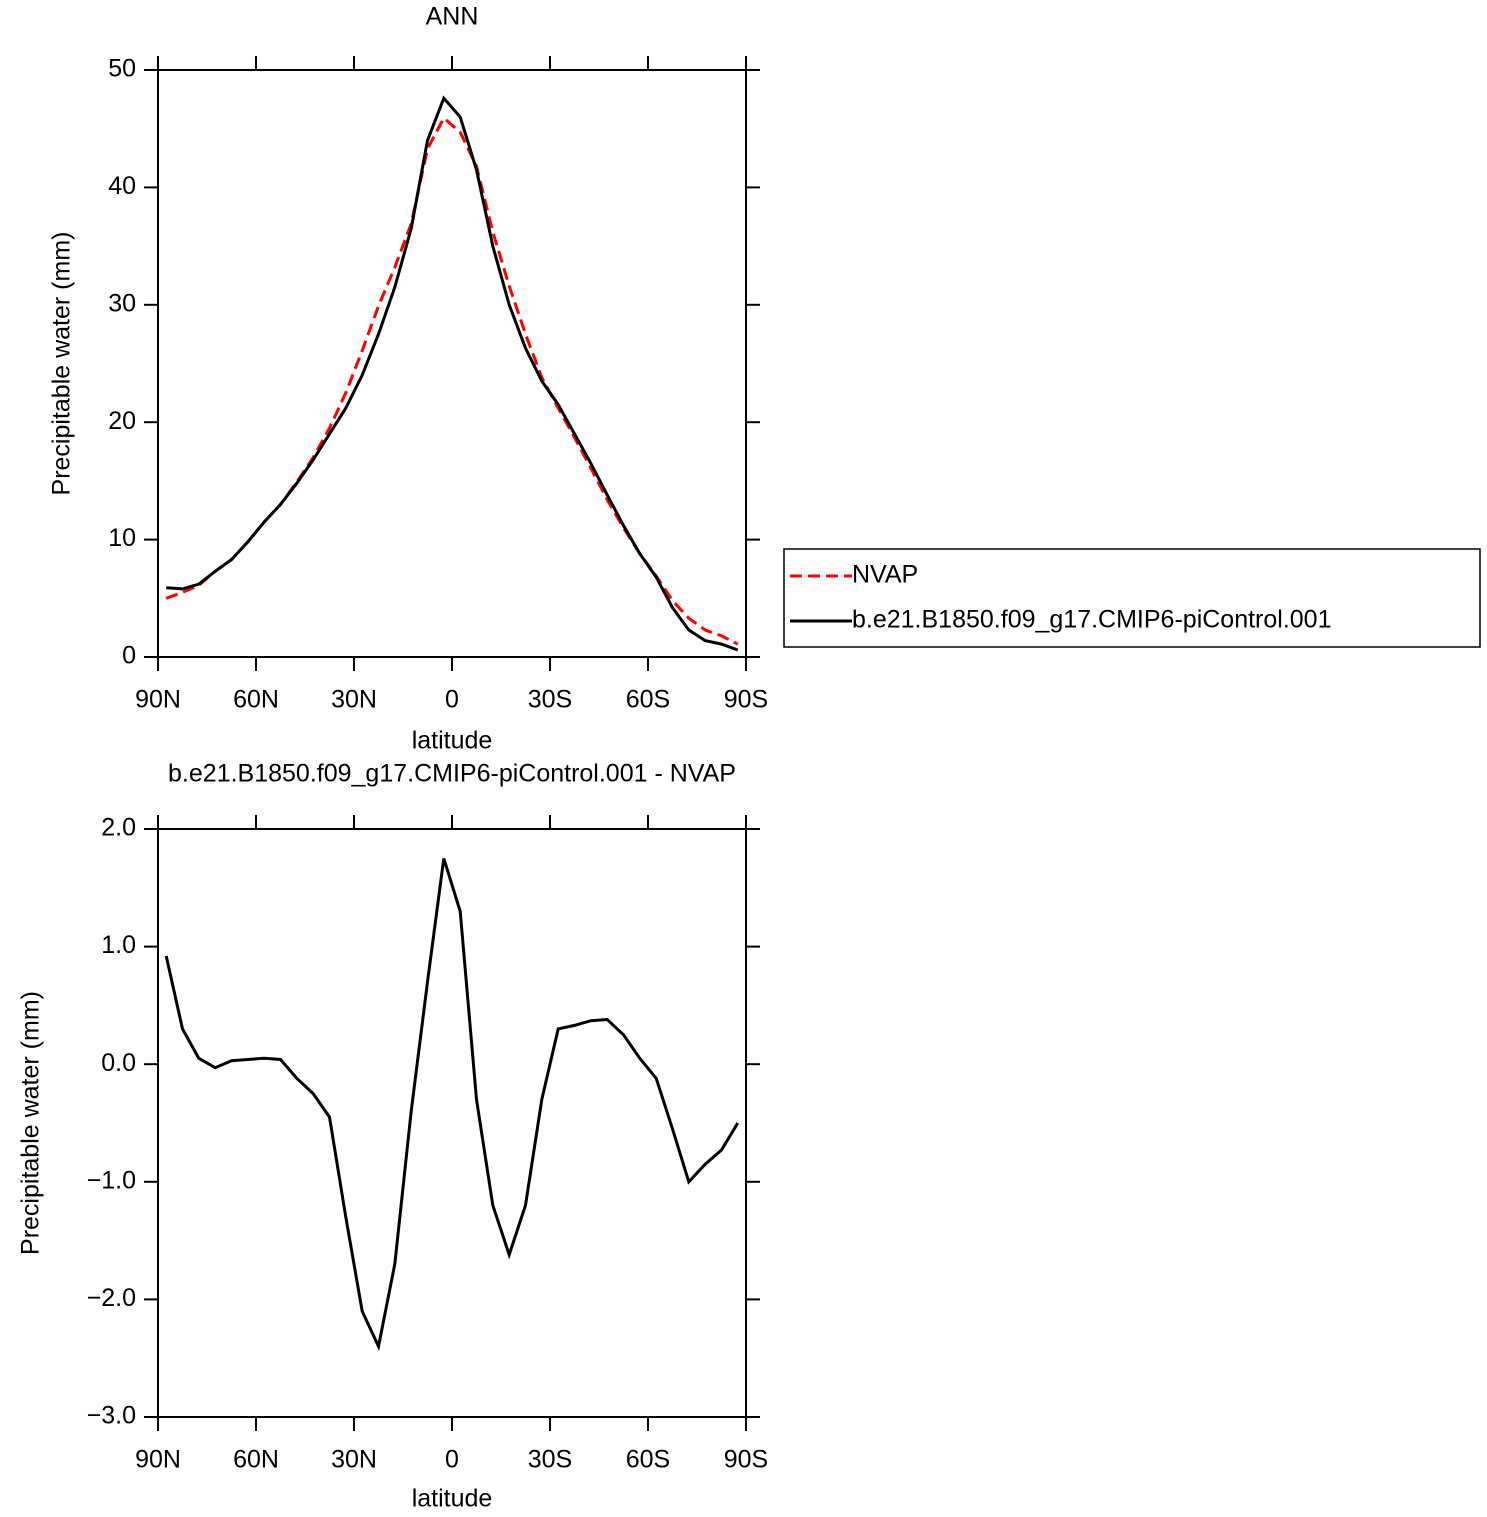 Image resolution: width=1487 pixels, height=1517 pixels. I want to click on legend-box, so click(1132, 598).